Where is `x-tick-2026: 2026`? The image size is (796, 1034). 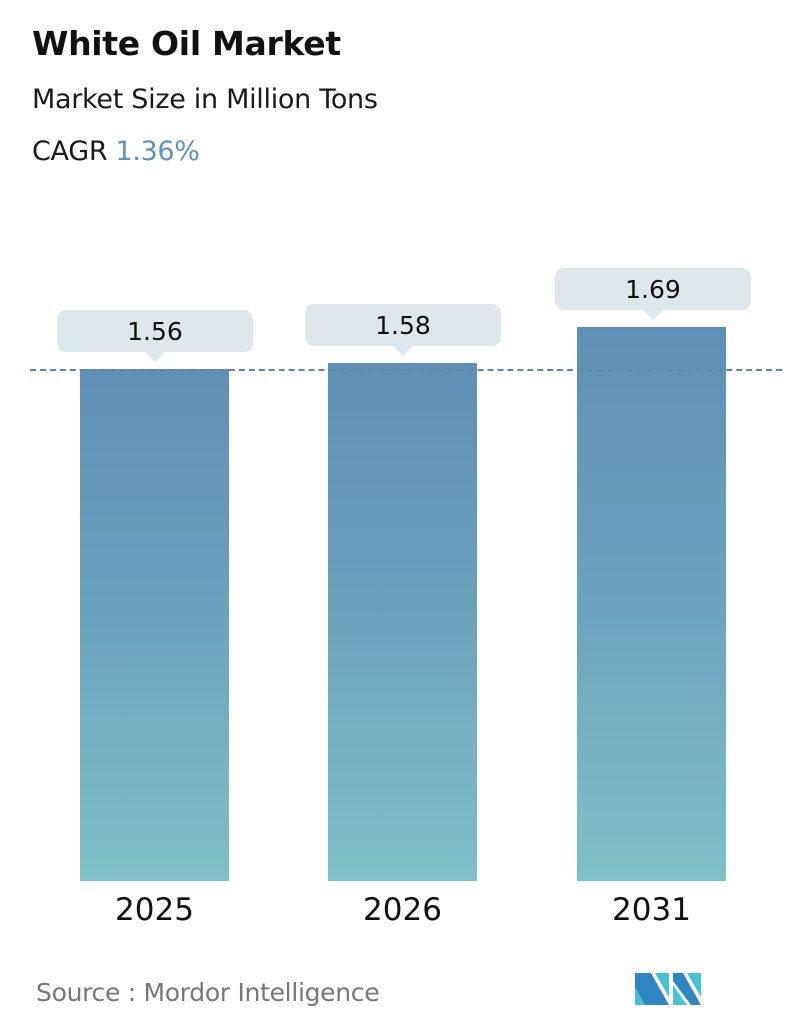 x-tick-2026: 2026 is located at coordinates (402, 910).